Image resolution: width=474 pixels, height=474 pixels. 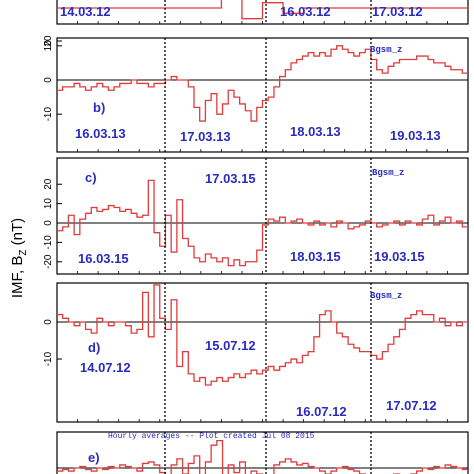 I want to click on panel-frame, so click(x=262, y=452).